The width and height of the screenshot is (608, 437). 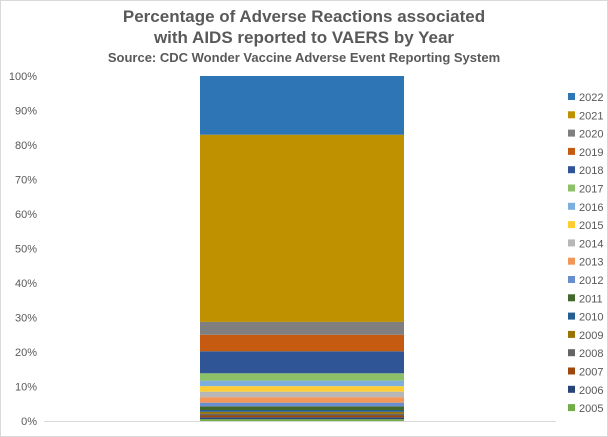 I want to click on y-axis: 0% 10% 20% 30% 40% 50% 60% 70% 80% 90% 100%, so click(x=23, y=249).